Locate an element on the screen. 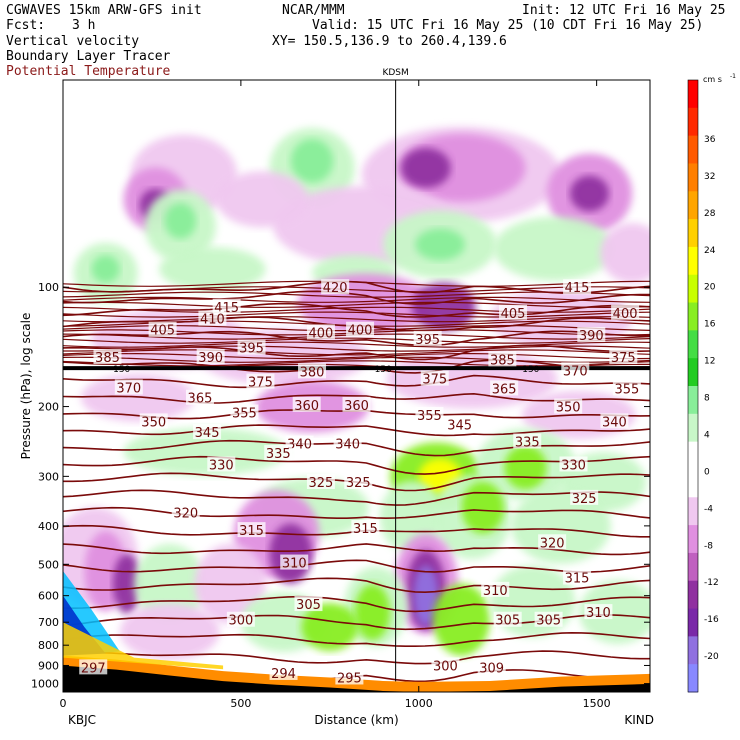 Image resolution: width=740 pixels, height=740 pixels. model-title: CGWAVES 15km ARW-GFS init is located at coordinates (104, 10).